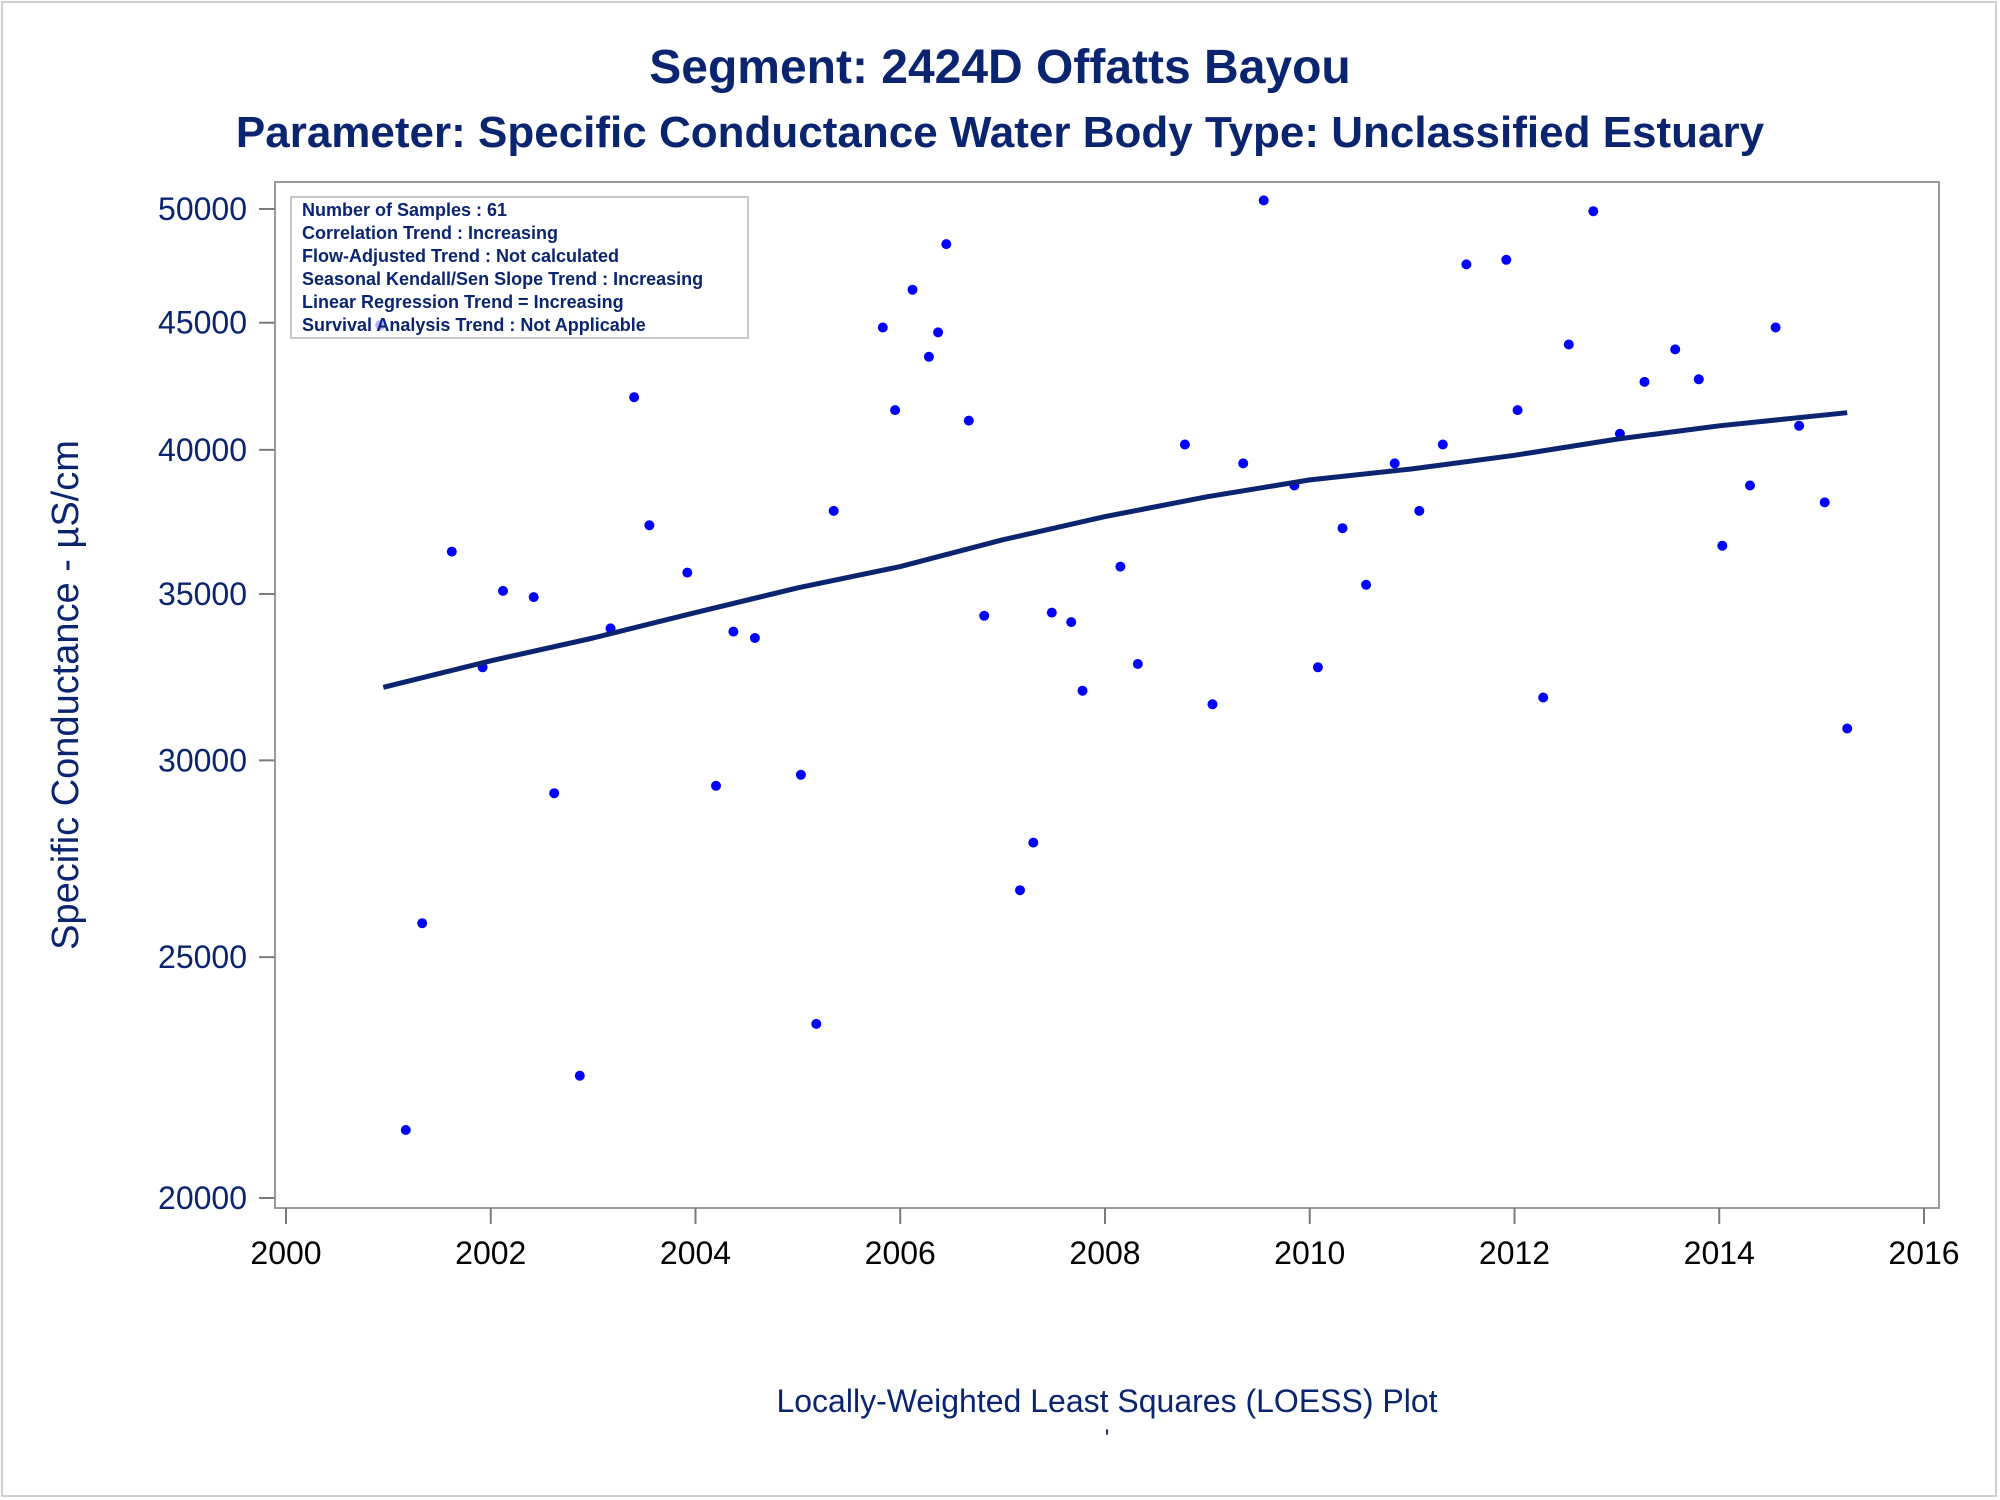 The height and width of the screenshot is (1500, 2000). Describe the element at coordinates (1115, 550) in the screenshot. I see `loess-trend-line` at that location.